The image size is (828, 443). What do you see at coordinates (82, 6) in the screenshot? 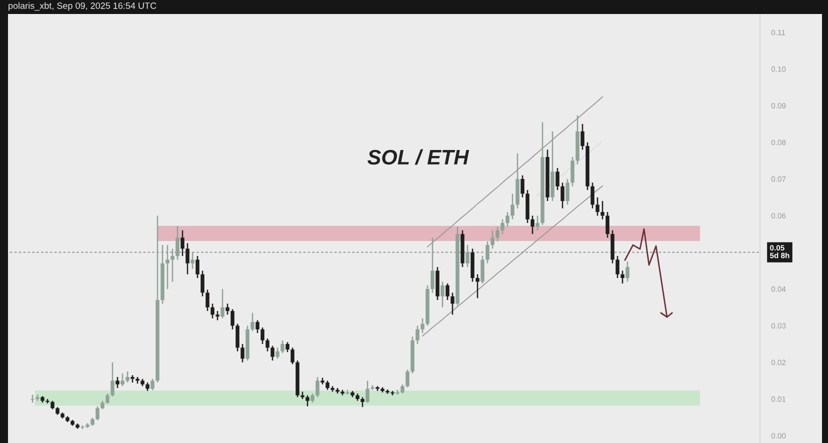
I see `text: polaris_xbt, Sep 09, 2025 16:54 UTC` at bounding box center [82, 6].